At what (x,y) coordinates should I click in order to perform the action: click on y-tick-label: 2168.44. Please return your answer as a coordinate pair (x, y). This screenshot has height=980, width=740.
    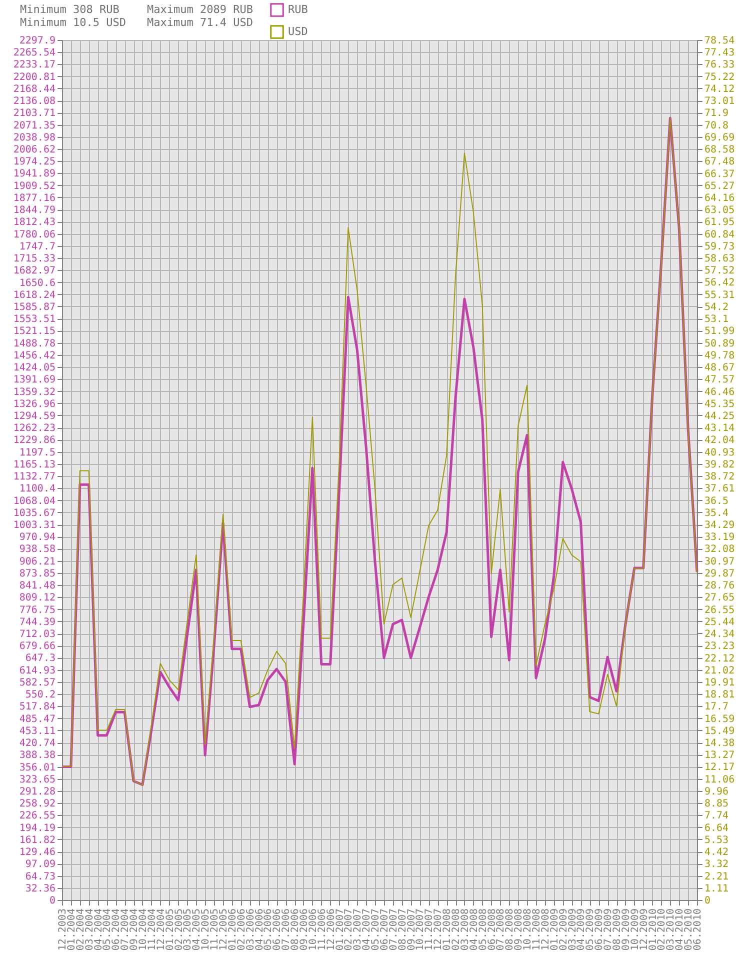
    Looking at the image, I should click on (34, 89).